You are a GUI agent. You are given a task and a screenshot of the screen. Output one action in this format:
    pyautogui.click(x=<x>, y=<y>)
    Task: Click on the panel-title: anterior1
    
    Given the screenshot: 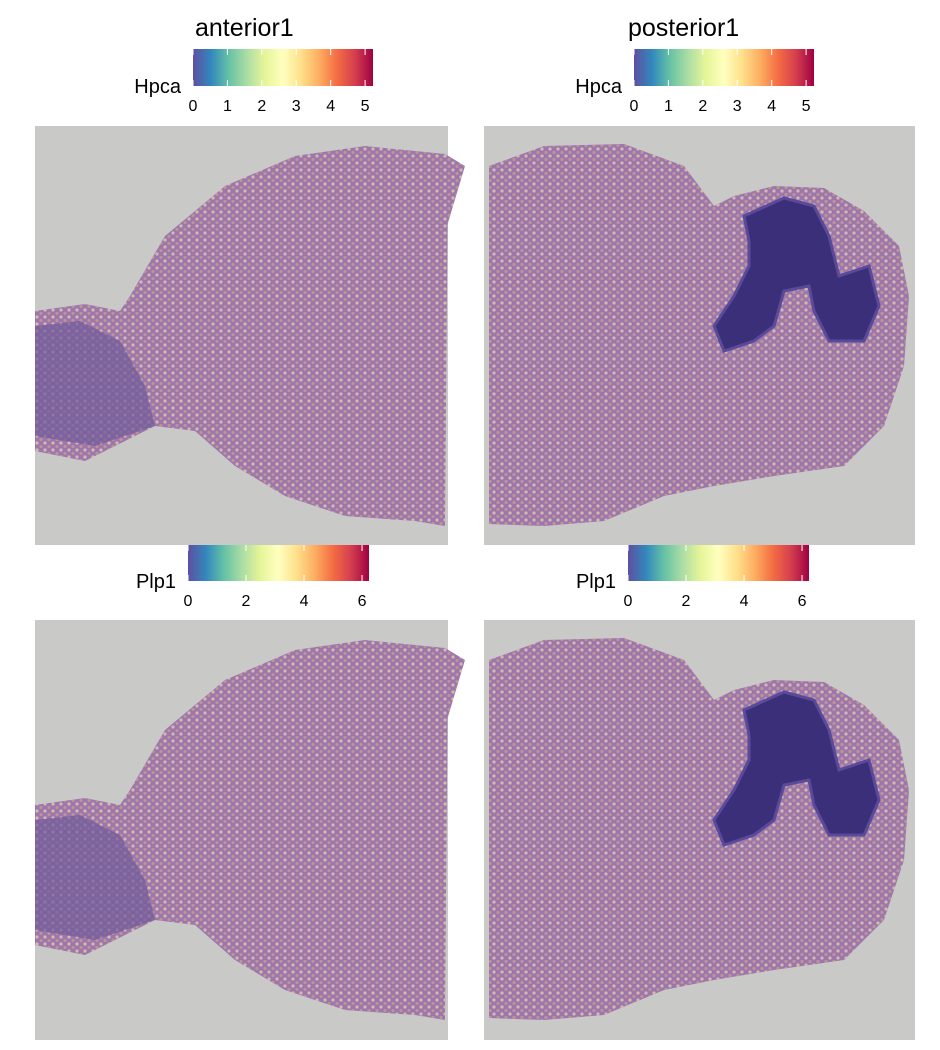 What is the action you would take?
    pyautogui.click(x=244, y=28)
    